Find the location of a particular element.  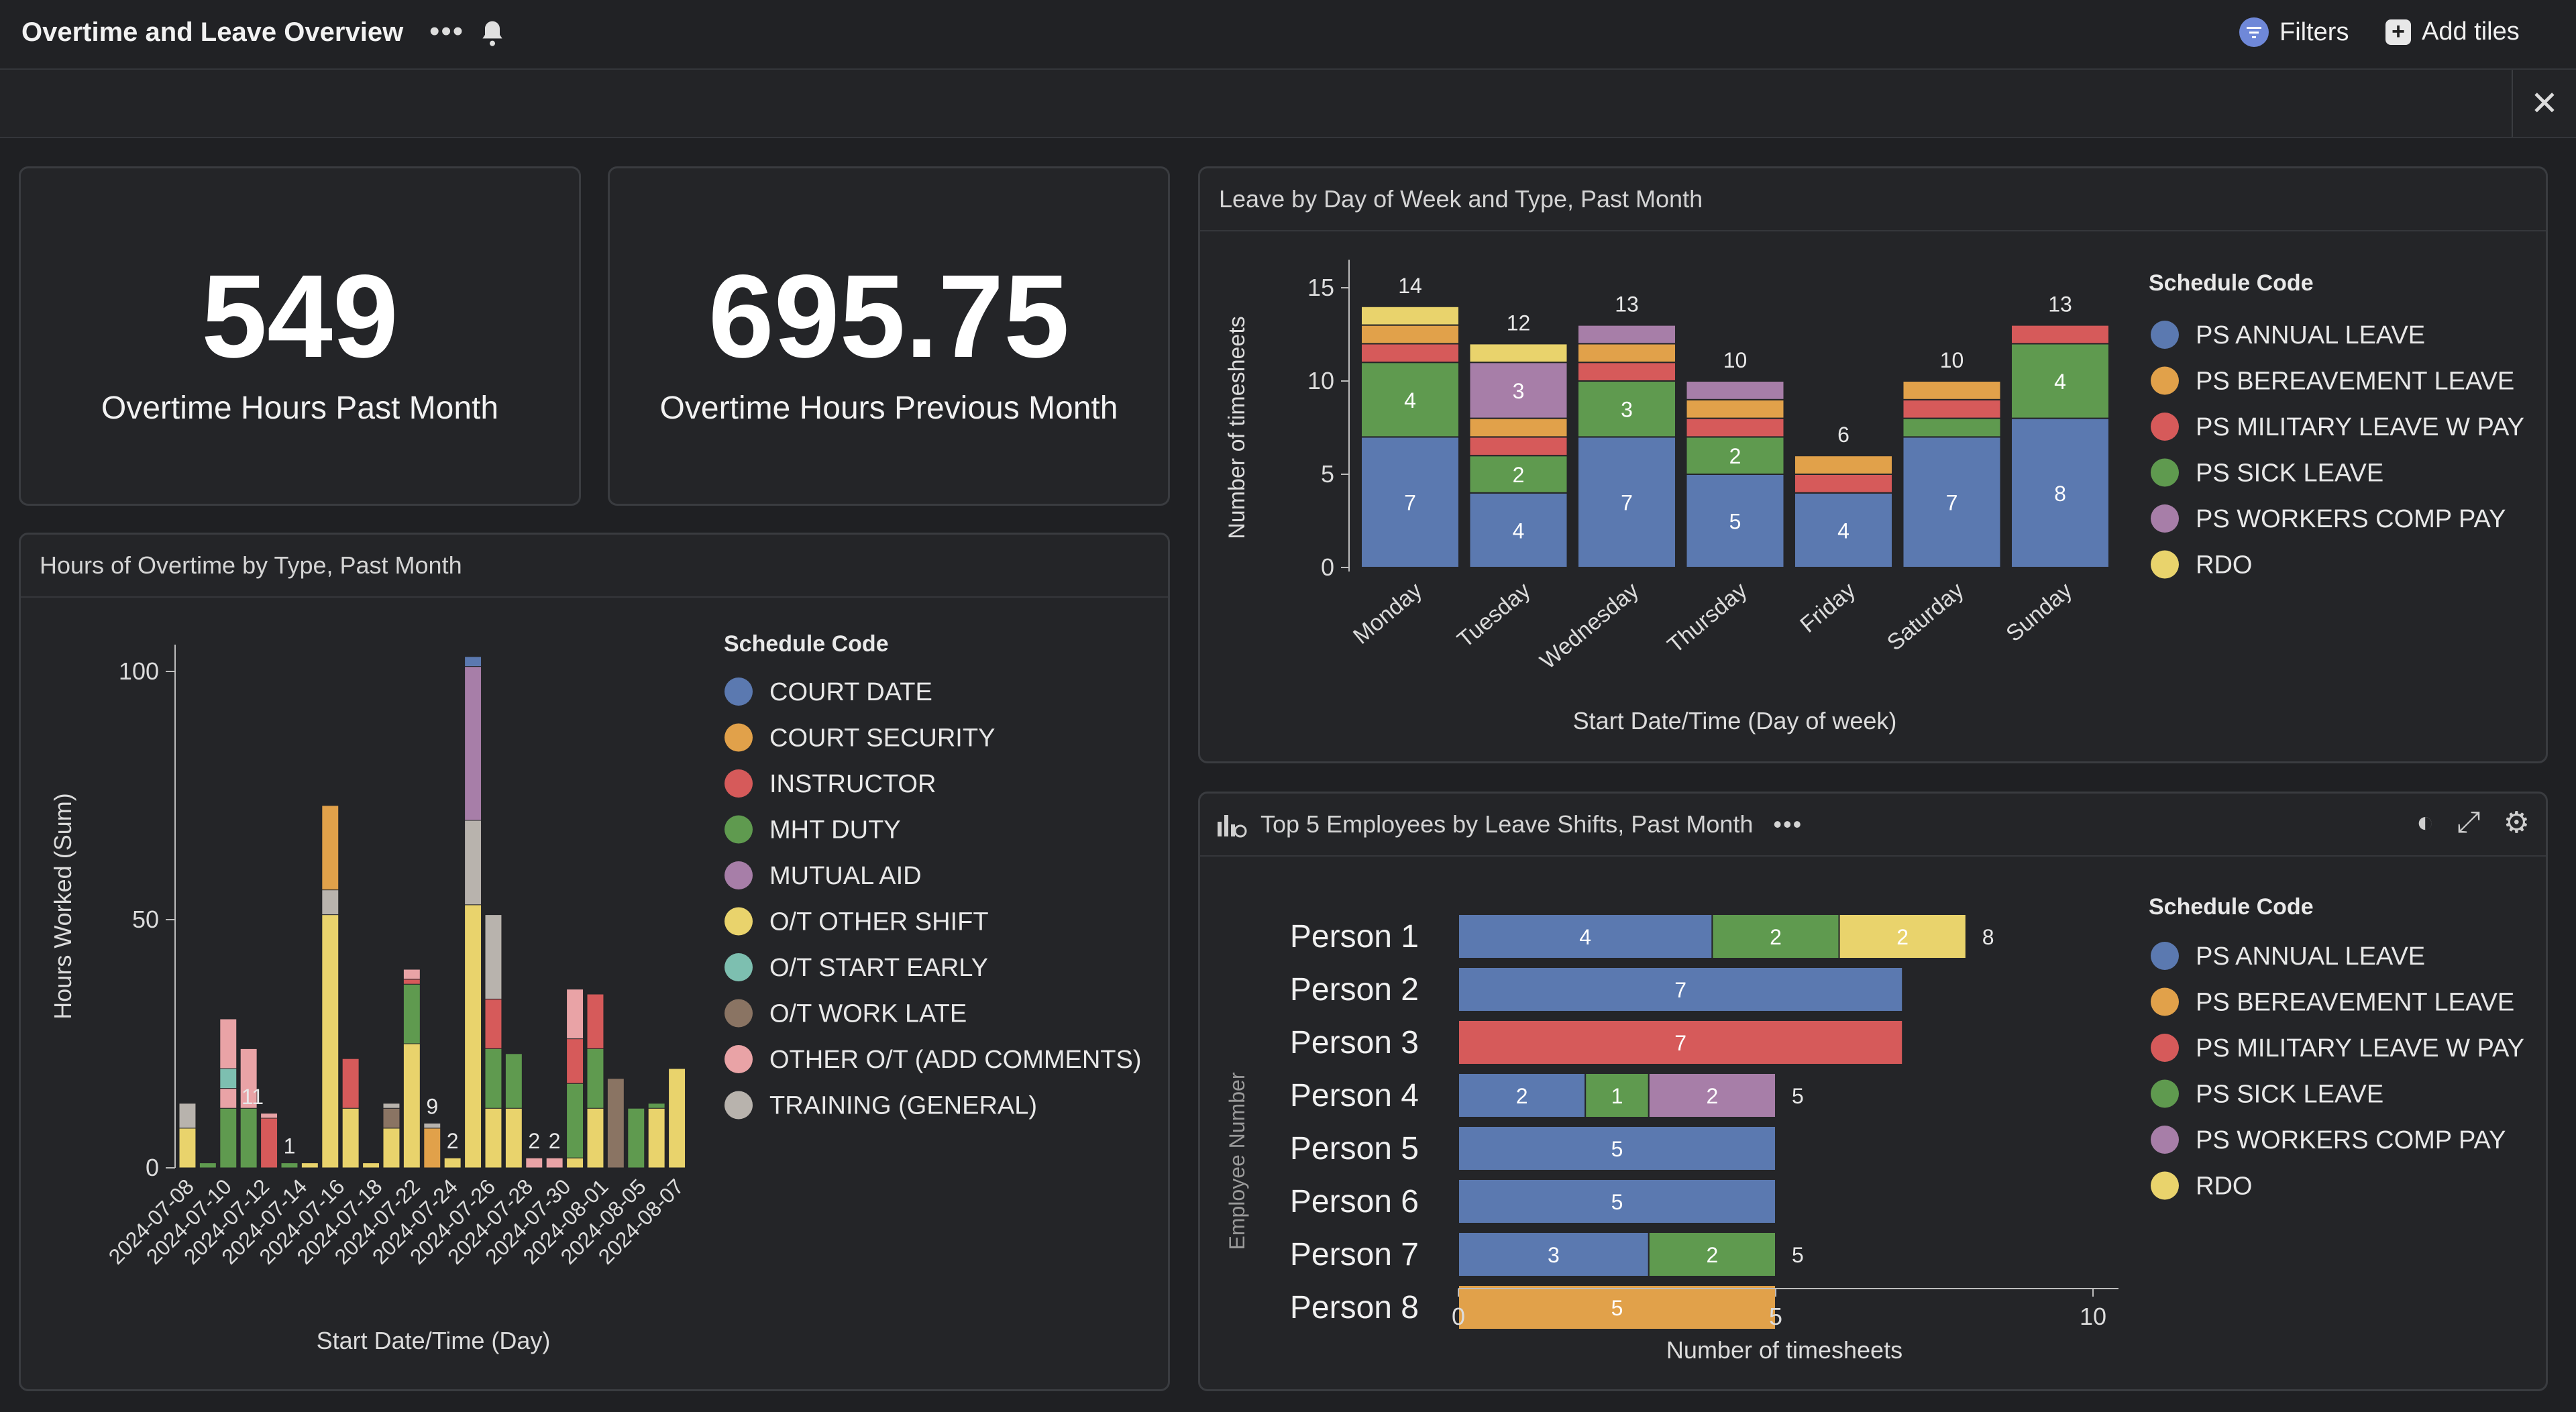

segment-label: 4 is located at coordinates (1410, 400).